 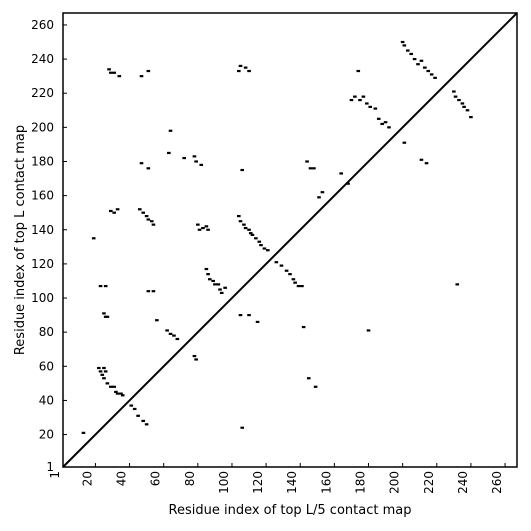 I want to click on x-tick-label: 60, so click(x=156, y=478).